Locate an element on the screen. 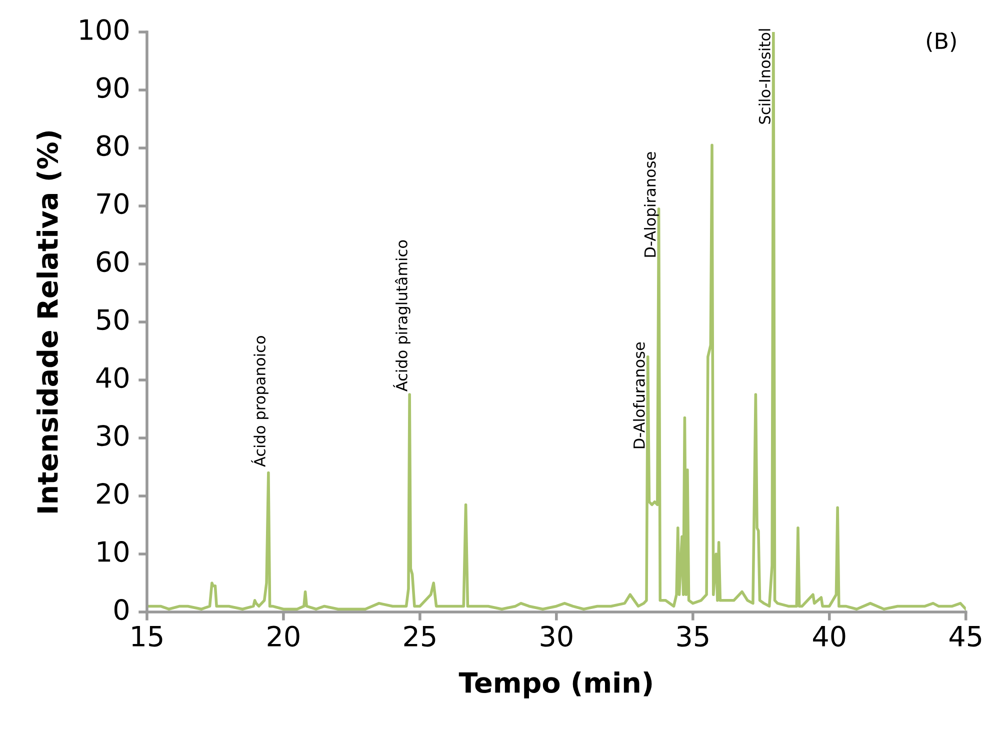 The width and height of the screenshot is (989, 743). x-tick-label: 15 is located at coordinates (147, 636).